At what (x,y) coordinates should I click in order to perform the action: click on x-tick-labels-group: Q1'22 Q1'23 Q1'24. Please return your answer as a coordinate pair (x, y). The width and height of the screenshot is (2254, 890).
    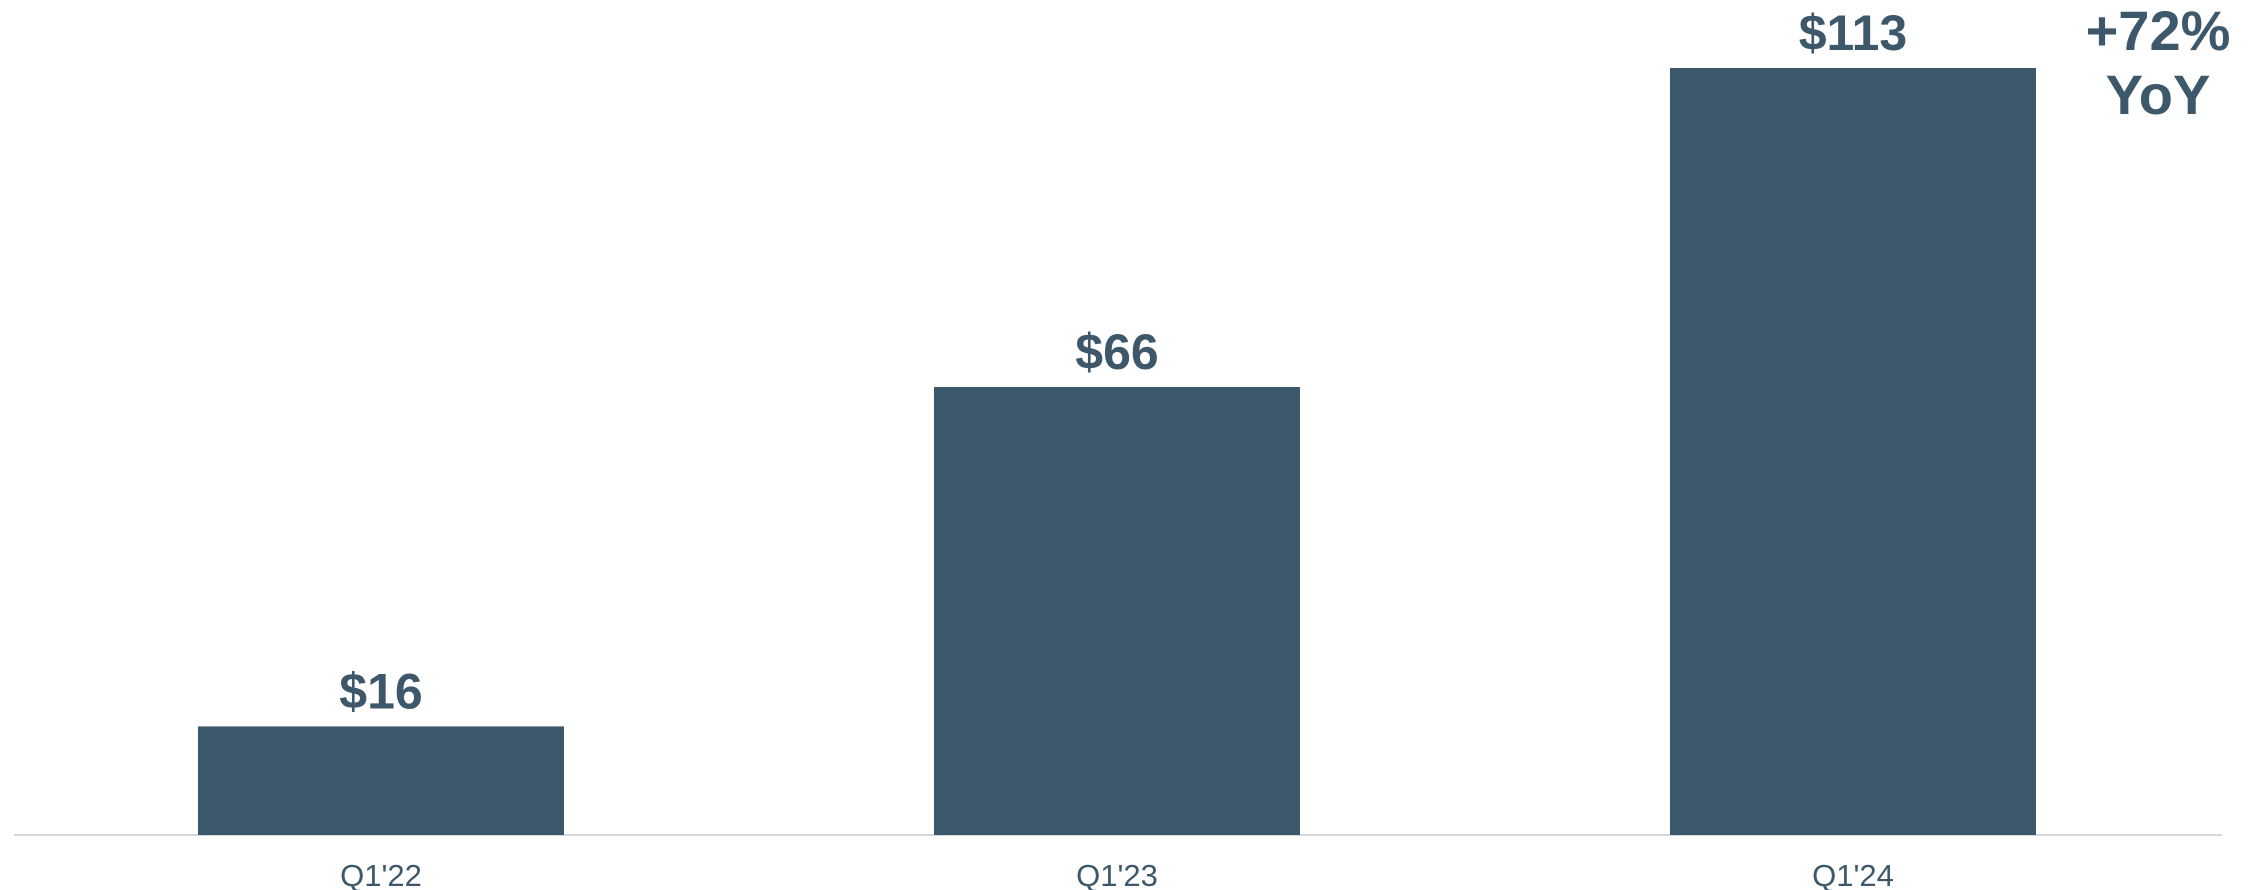
    Looking at the image, I should click on (1117, 874).